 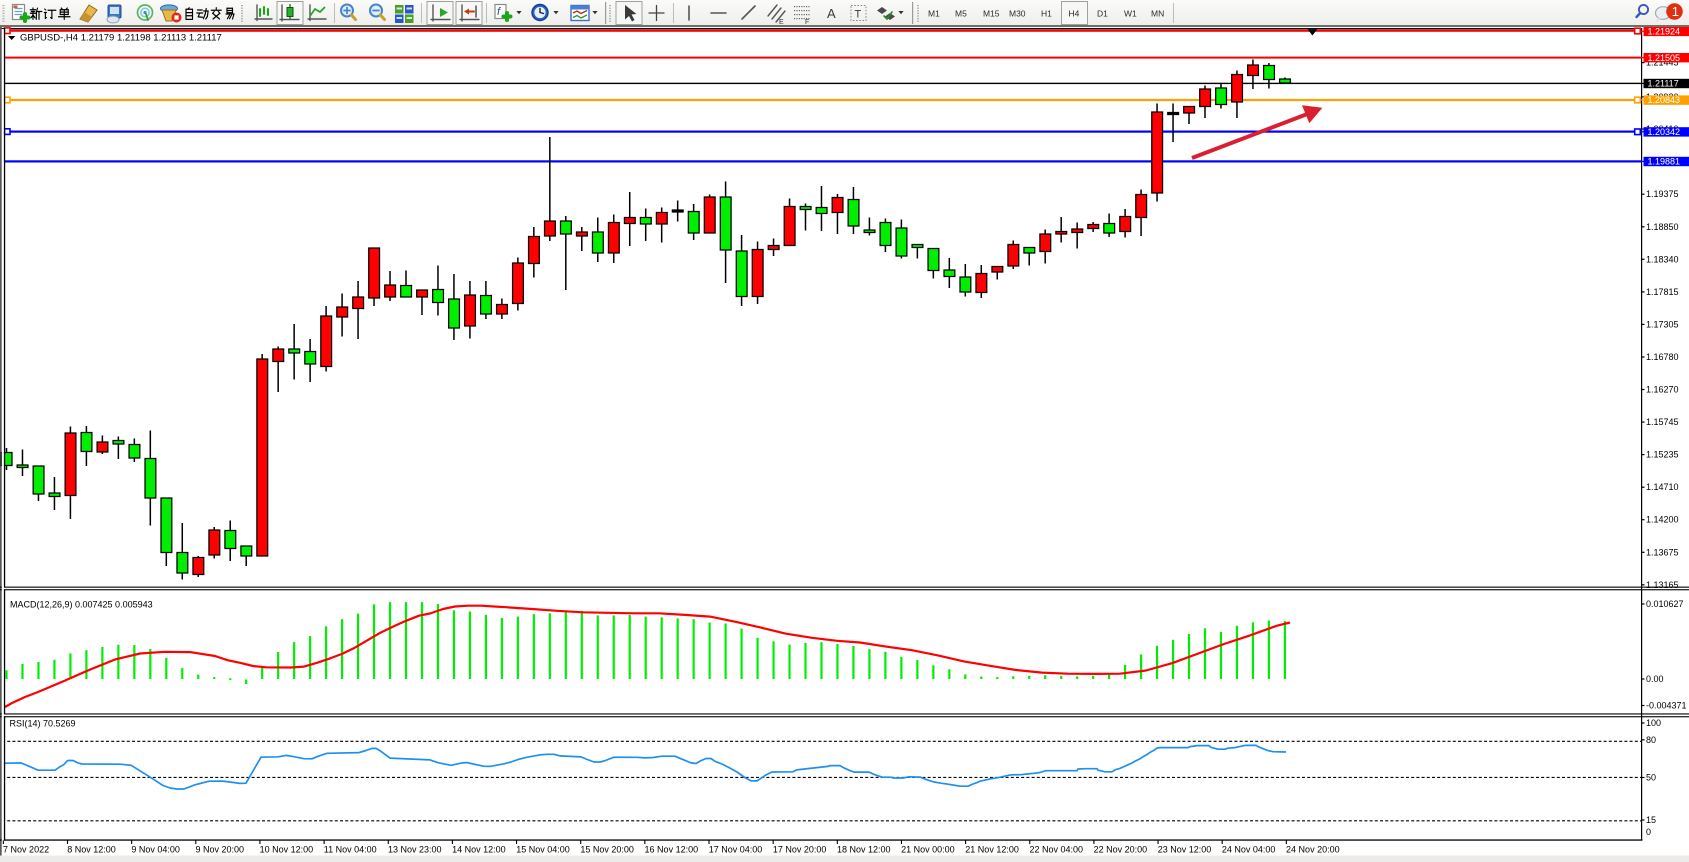 What do you see at coordinates (1663, 84) in the screenshot?
I see `svg-text: 1.21117` at bounding box center [1663, 84].